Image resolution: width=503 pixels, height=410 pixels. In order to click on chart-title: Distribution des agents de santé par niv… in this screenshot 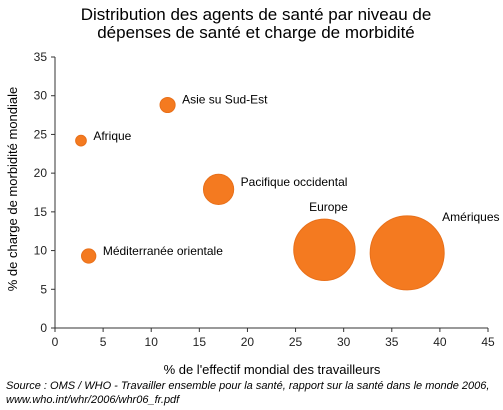, I will do `click(256, 23)`.